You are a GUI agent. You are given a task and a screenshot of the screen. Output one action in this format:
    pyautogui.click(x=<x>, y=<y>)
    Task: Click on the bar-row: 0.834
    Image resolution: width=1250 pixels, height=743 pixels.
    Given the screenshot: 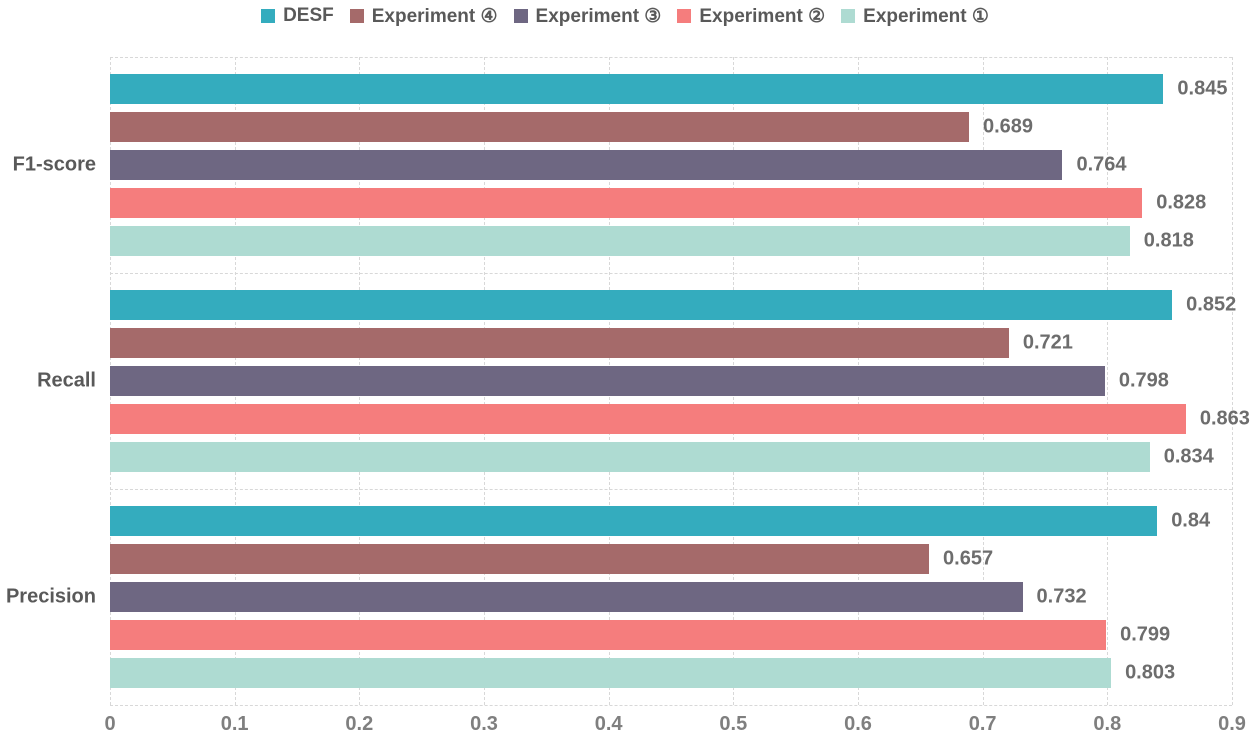 What is the action you would take?
    pyautogui.click(x=671, y=457)
    